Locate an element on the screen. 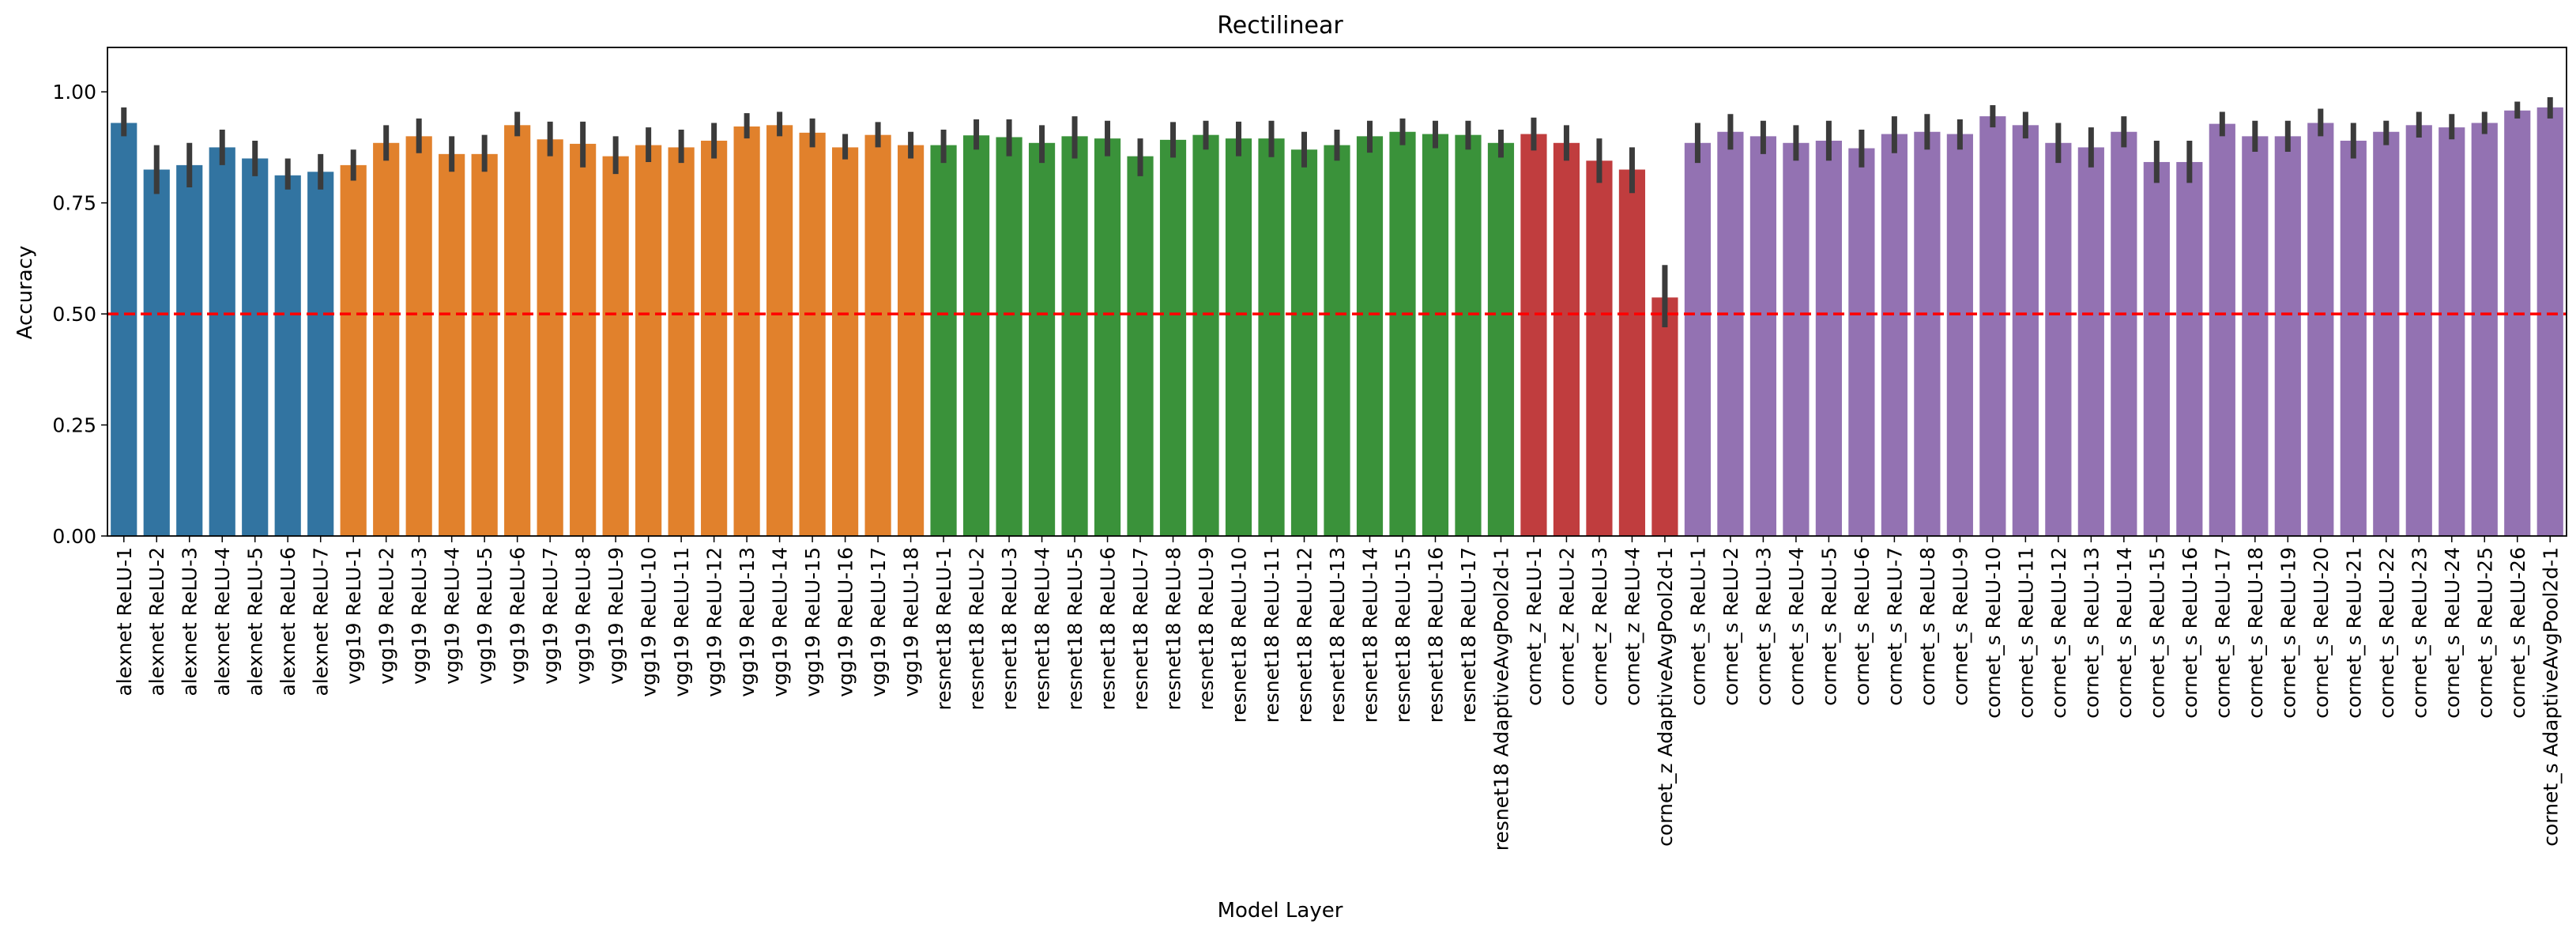  x-tick-label: vgg19 ReLU-12 is located at coordinates (714, 622).